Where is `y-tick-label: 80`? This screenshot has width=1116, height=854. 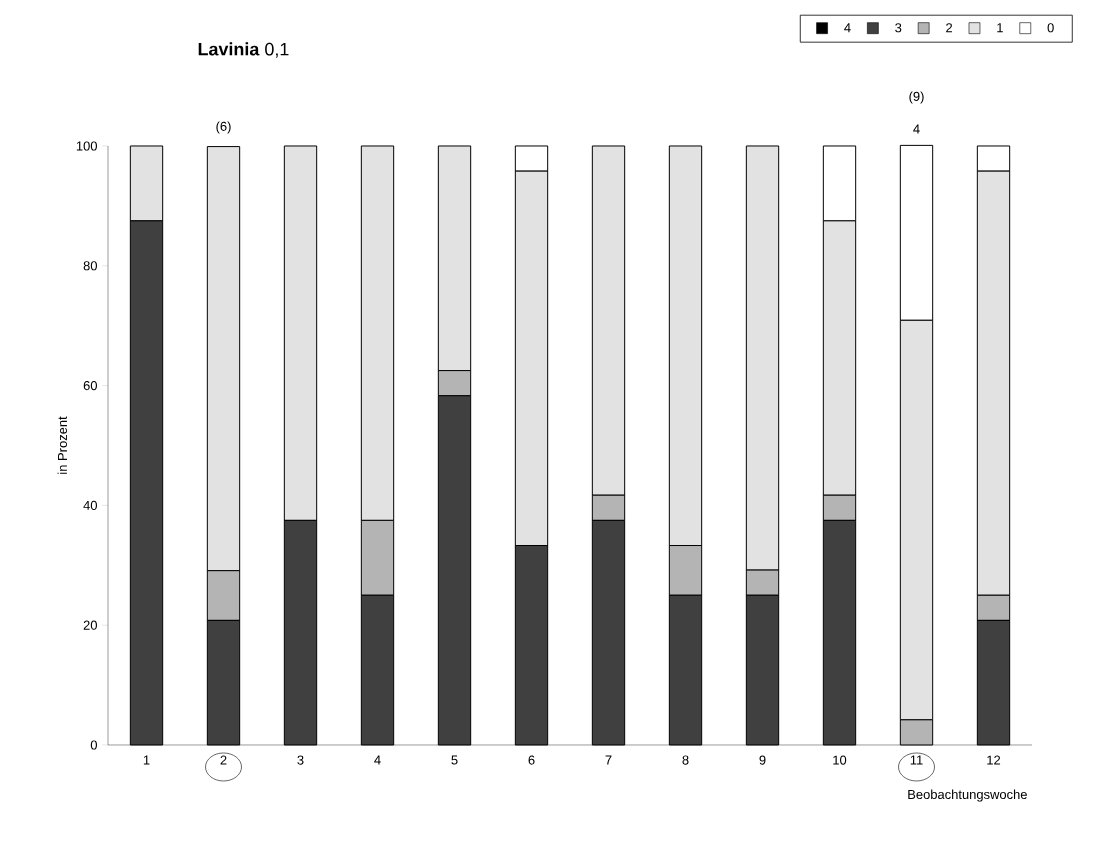 y-tick-label: 80 is located at coordinates (90, 266).